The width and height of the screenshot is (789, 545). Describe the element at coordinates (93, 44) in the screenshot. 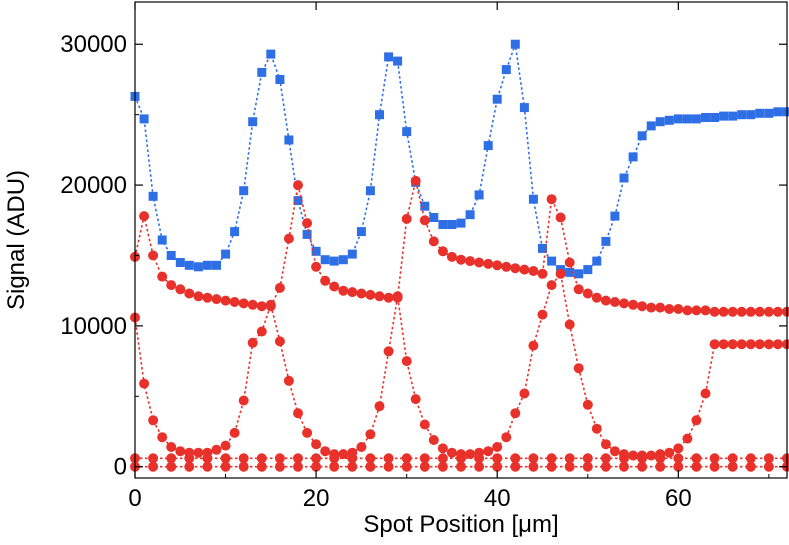

I see `y-tick-label: 30000` at that location.